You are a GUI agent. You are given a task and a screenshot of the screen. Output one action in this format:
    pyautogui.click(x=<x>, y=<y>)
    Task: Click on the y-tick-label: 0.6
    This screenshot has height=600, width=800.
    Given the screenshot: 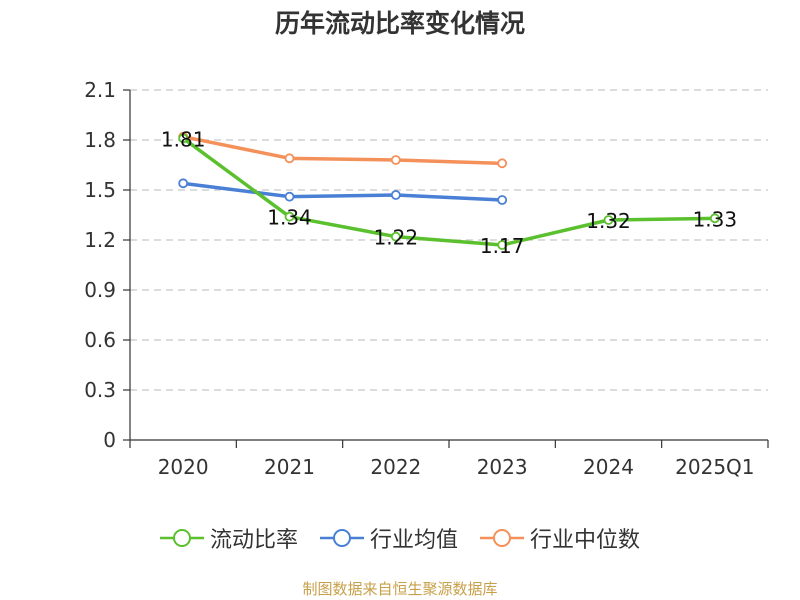 What is the action you would take?
    pyautogui.click(x=100, y=340)
    